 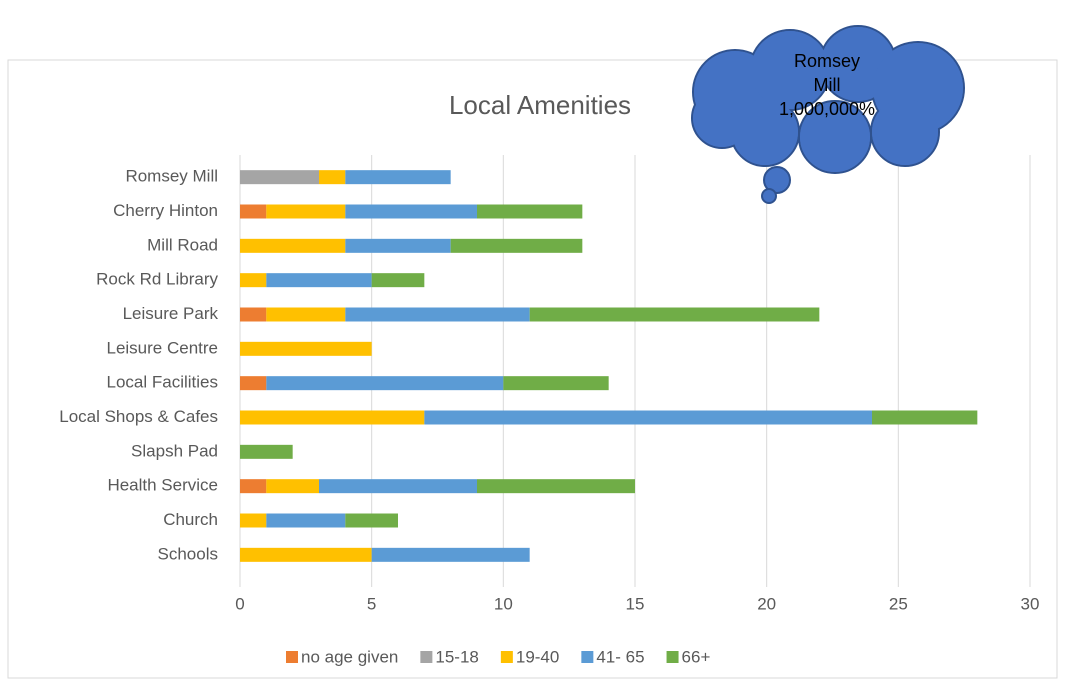 I want to click on y-tick-label: Church, so click(x=190, y=519).